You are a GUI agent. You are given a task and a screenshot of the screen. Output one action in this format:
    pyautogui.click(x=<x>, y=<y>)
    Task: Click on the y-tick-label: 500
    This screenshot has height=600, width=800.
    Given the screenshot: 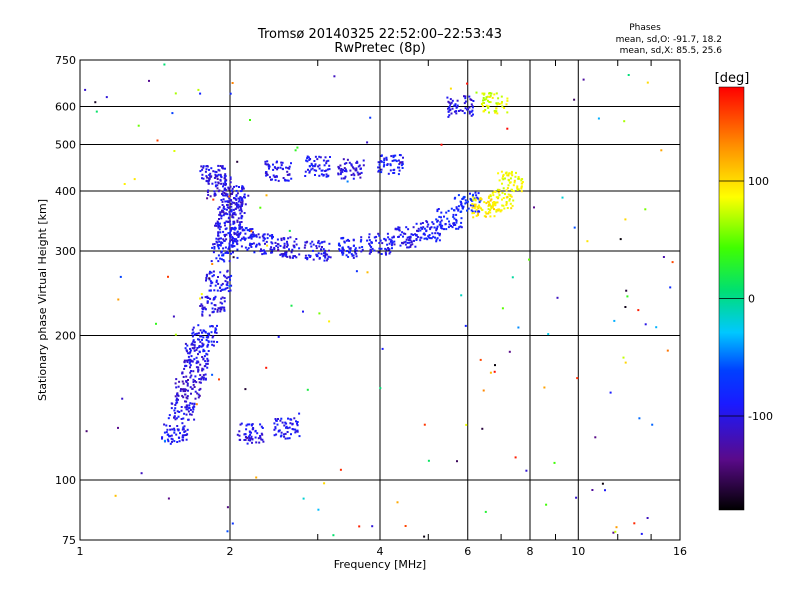 What is the action you would take?
    pyautogui.click(x=65, y=145)
    